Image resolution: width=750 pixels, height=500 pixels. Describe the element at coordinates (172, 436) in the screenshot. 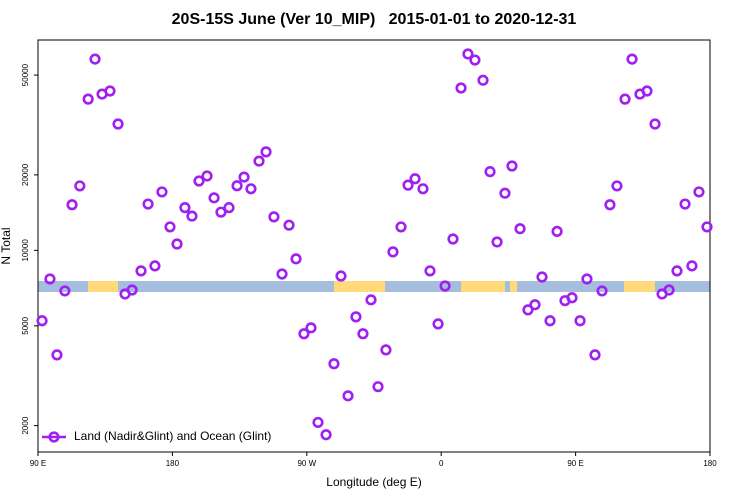

I see `legend-label: Land (Nadir&Glint) and Ocean (Glint)` at that location.